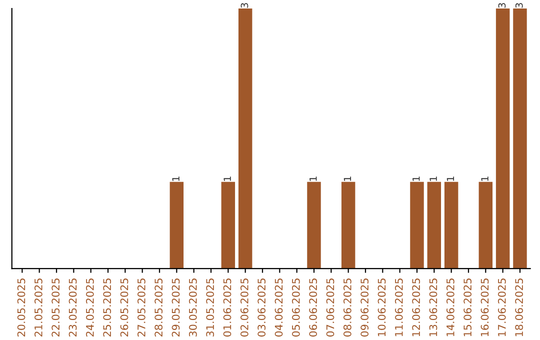 The image size is (540, 340). What do you see at coordinates (158, 307) in the screenshot?
I see `x-tick-label: 28.05.2025` at bounding box center [158, 307].